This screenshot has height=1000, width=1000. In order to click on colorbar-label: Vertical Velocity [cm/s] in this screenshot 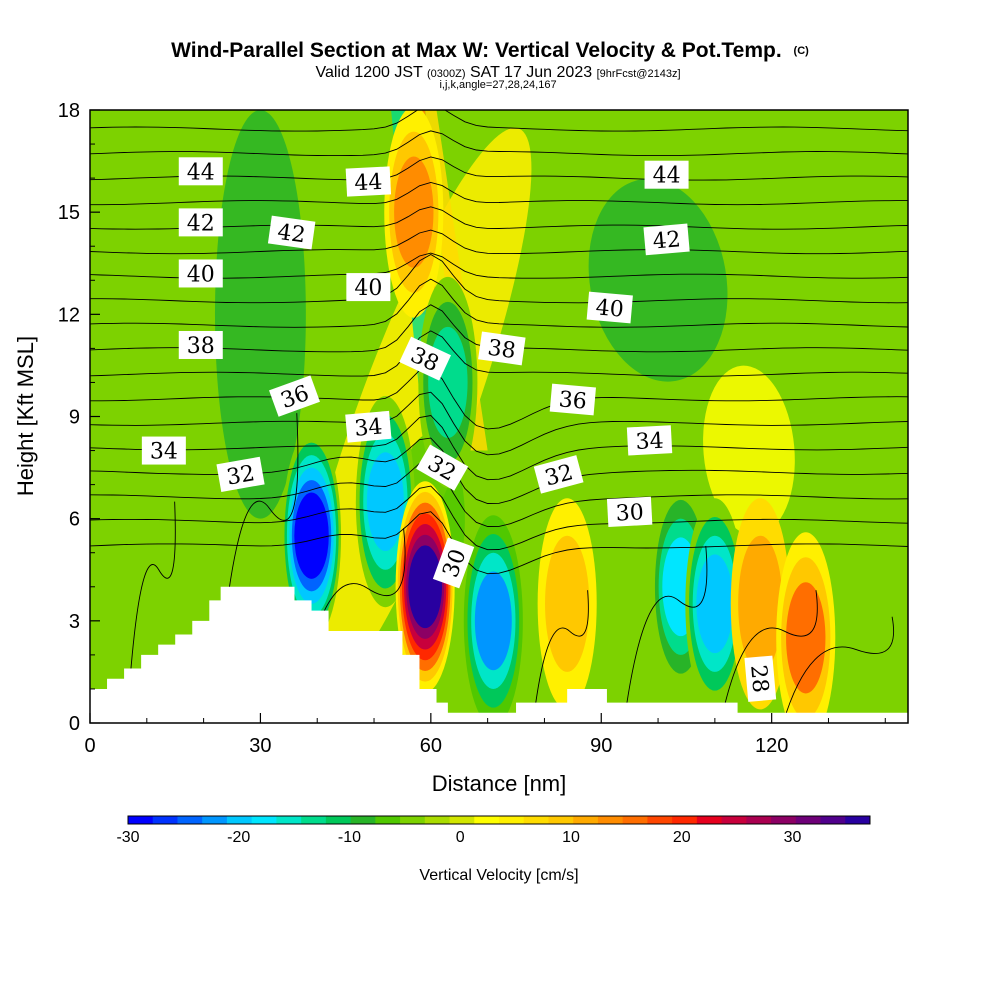, I will do `click(498, 875)`.